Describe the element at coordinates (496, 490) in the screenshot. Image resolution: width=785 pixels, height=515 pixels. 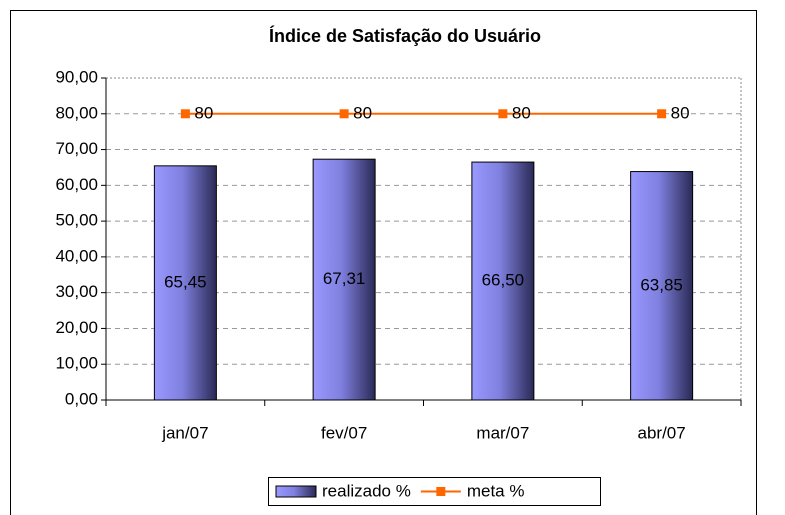
I see `legend-label: meta %` at that location.